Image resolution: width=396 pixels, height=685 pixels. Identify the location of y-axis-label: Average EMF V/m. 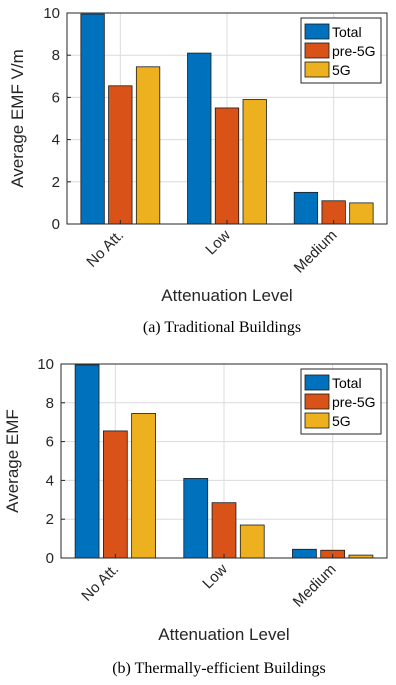
(17, 118).